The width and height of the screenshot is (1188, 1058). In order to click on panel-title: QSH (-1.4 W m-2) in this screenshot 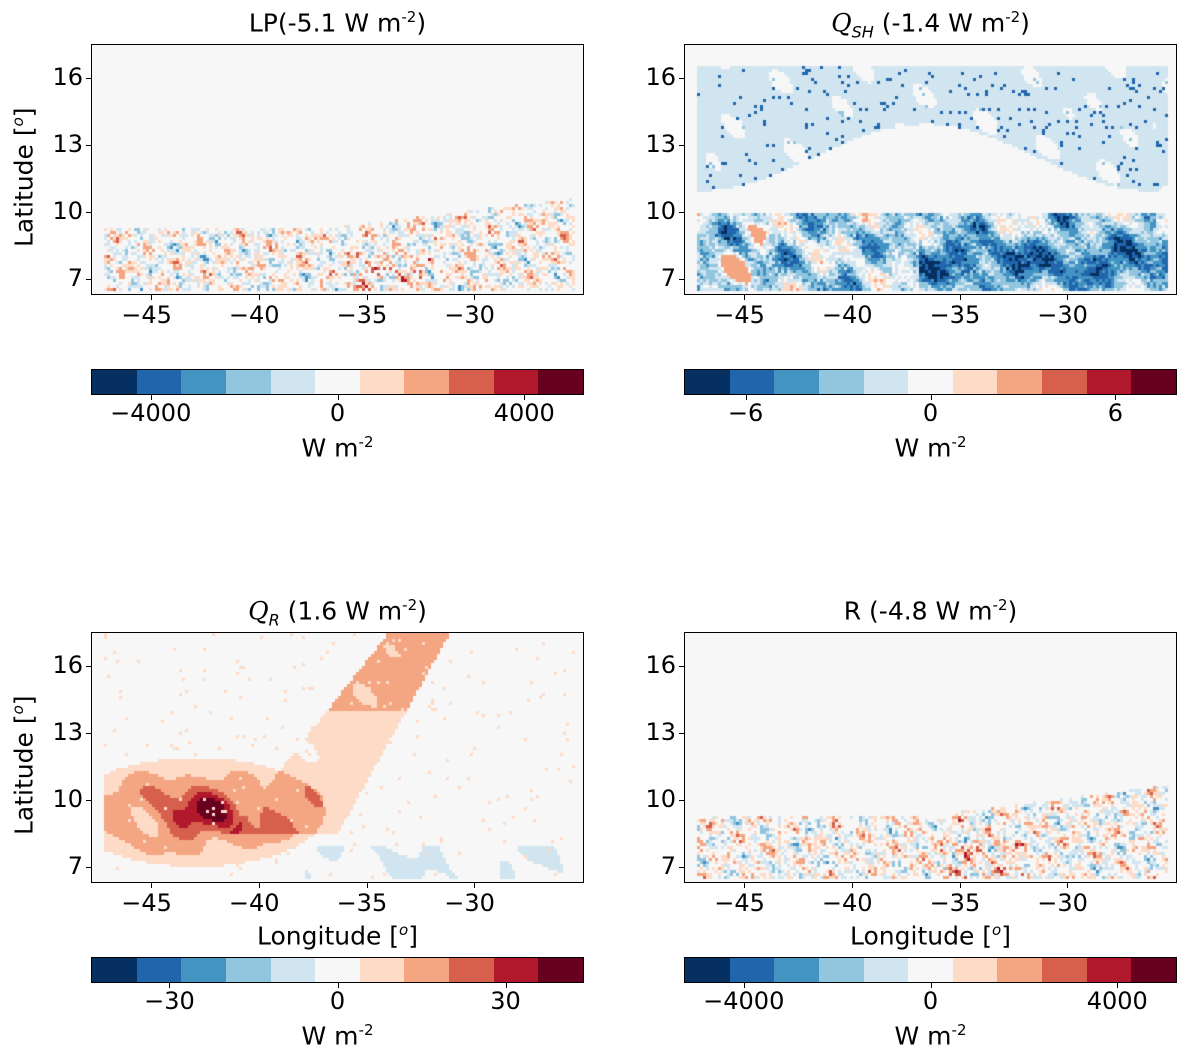, I will do `click(930, 24)`.